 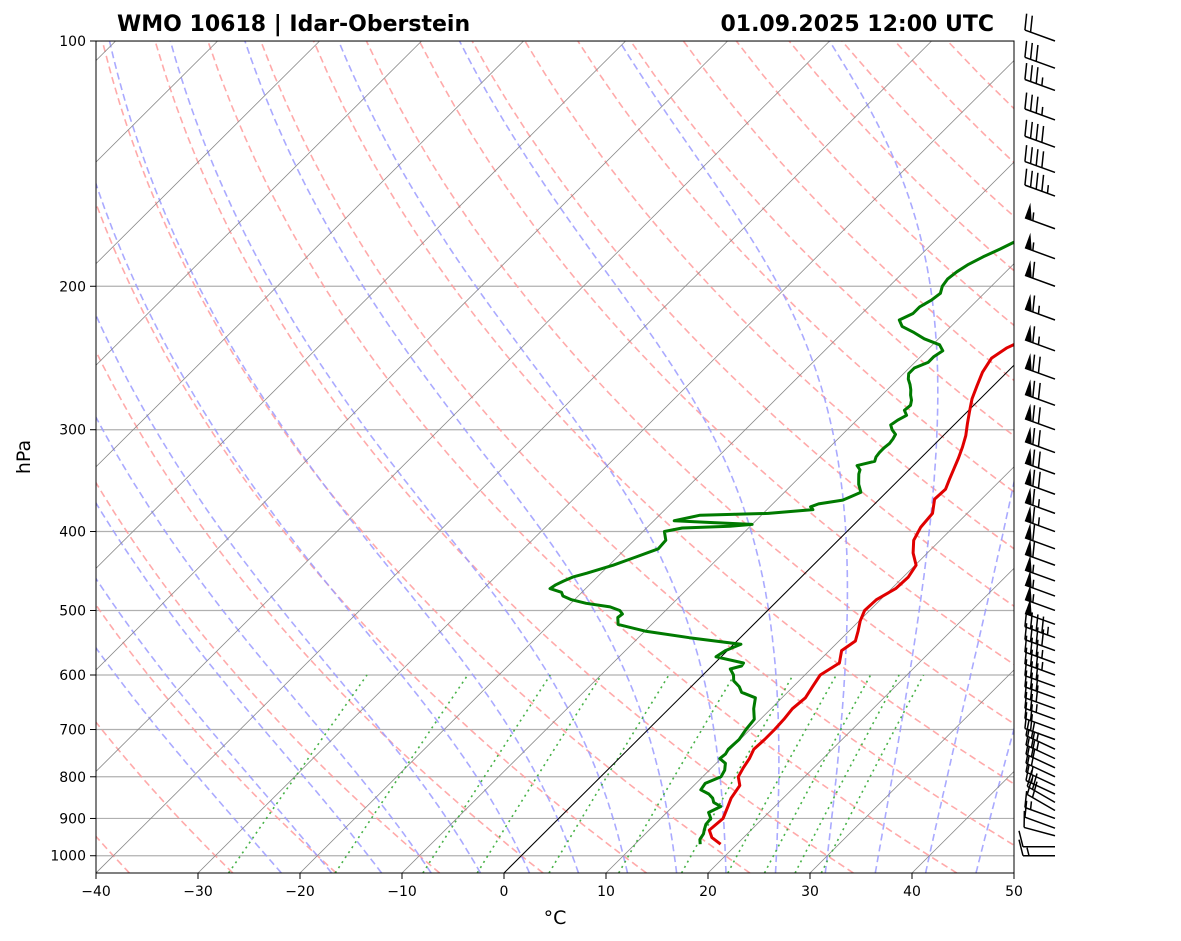 I want to click on x-tick-label: 50, so click(x=1014, y=892).